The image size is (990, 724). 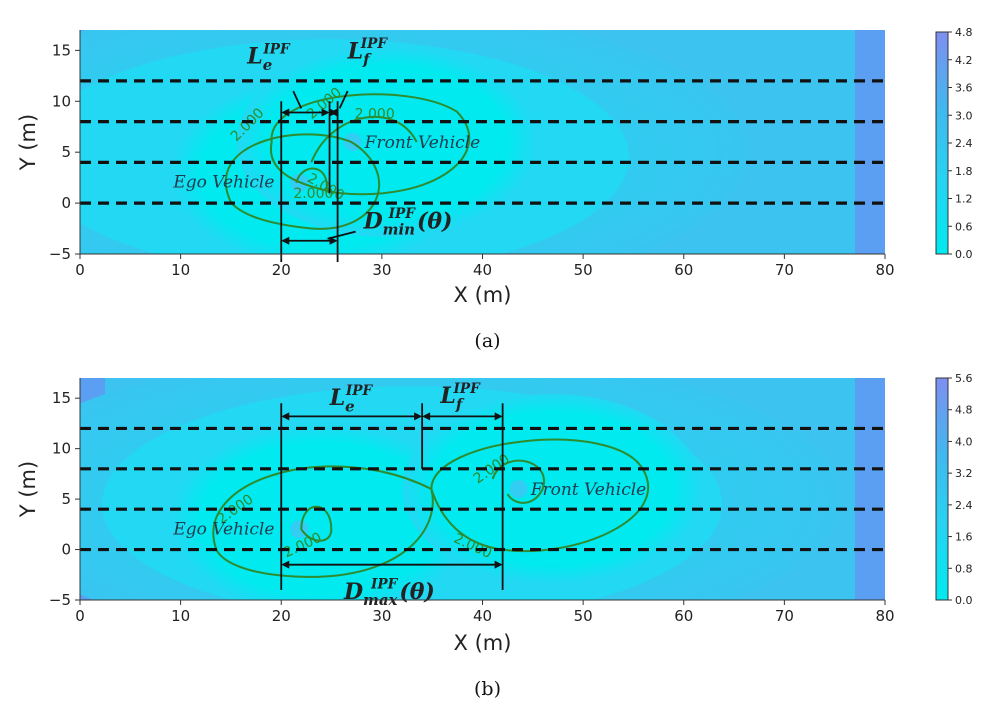 What do you see at coordinates (353, 592) in the screenshot?
I see `label-d-base: D` at bounding box center [353, 592].